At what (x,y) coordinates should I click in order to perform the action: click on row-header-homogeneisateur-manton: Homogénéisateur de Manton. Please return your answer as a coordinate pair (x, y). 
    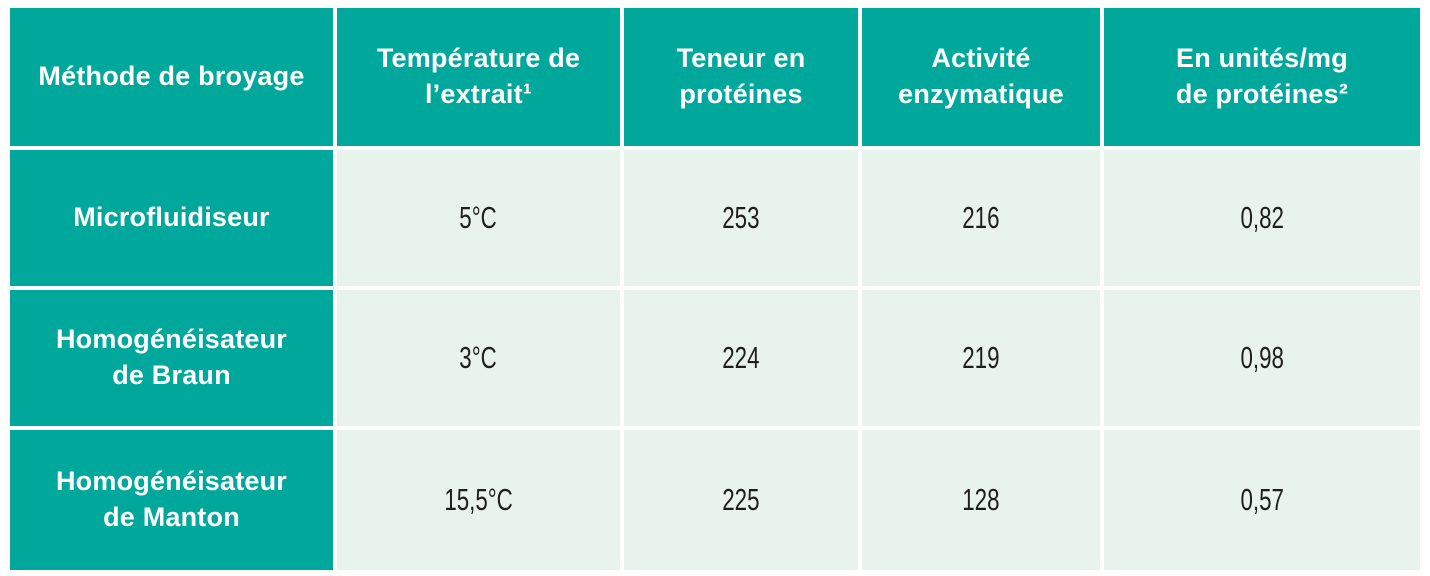
    Looking at the image, I should click on (171, 500).